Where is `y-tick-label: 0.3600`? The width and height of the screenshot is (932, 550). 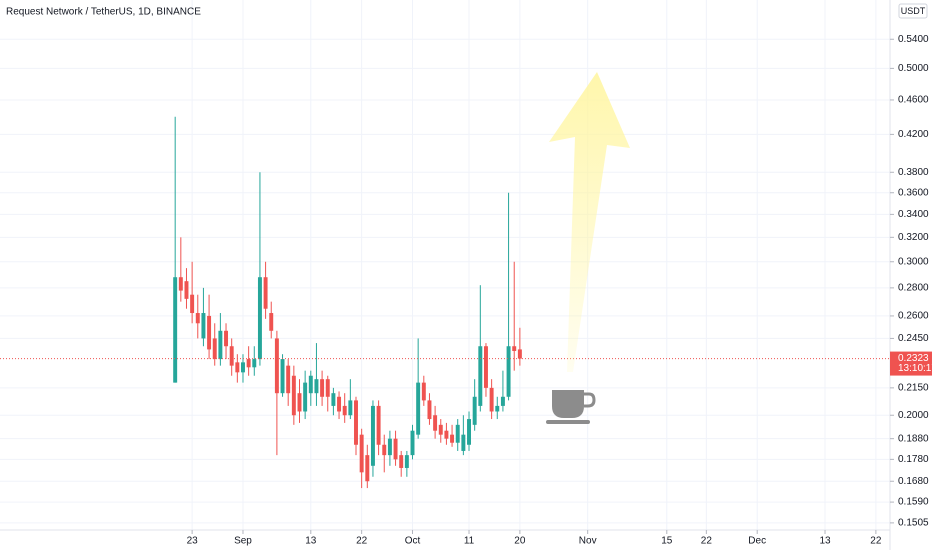 y-tick-label: 0.3600 is located at coordinates (913, 192).